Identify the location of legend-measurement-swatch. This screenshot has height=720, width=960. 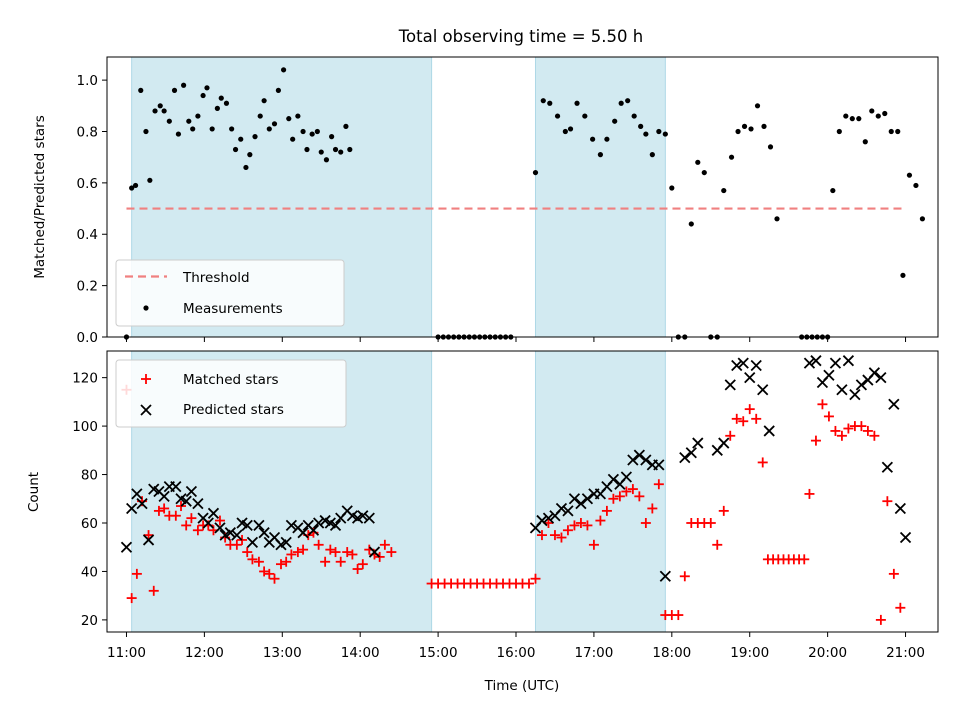
(146, 308).